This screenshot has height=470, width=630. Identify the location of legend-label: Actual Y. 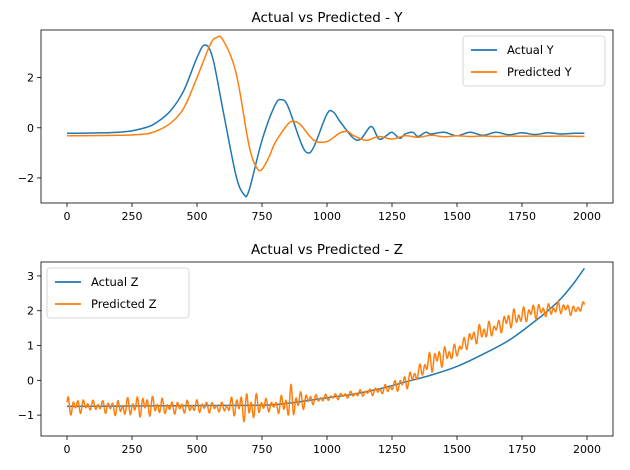
(531, 50).